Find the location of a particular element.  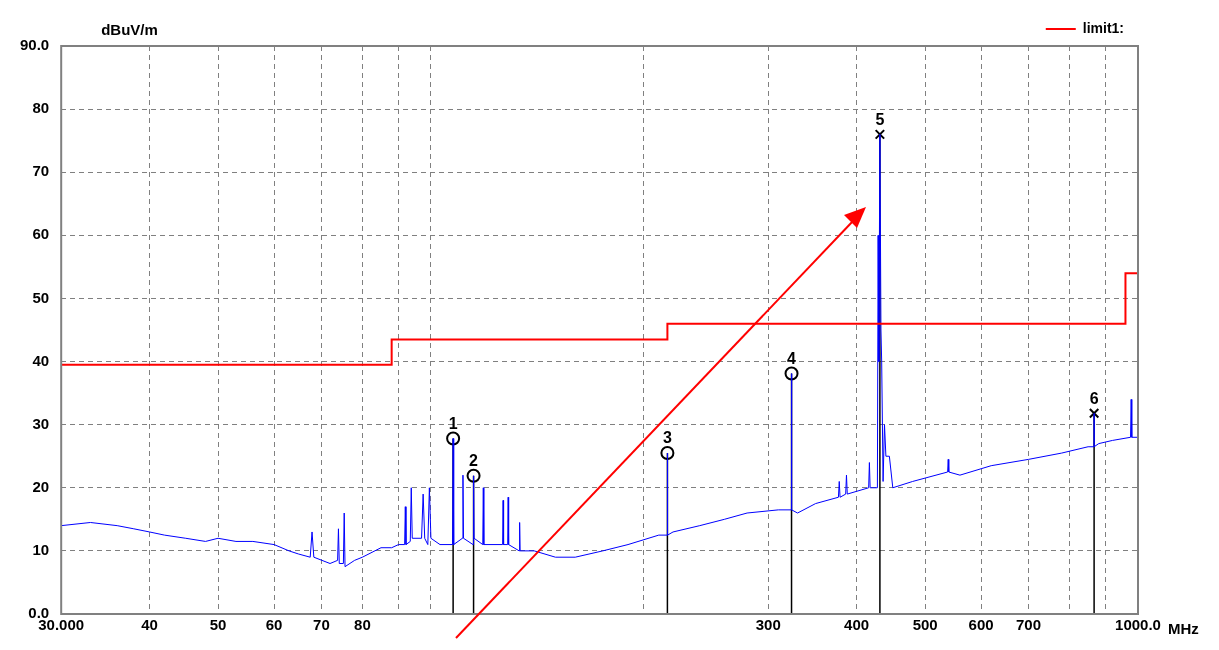

x-tick-label: 600 is located at coordinates (981, 625).